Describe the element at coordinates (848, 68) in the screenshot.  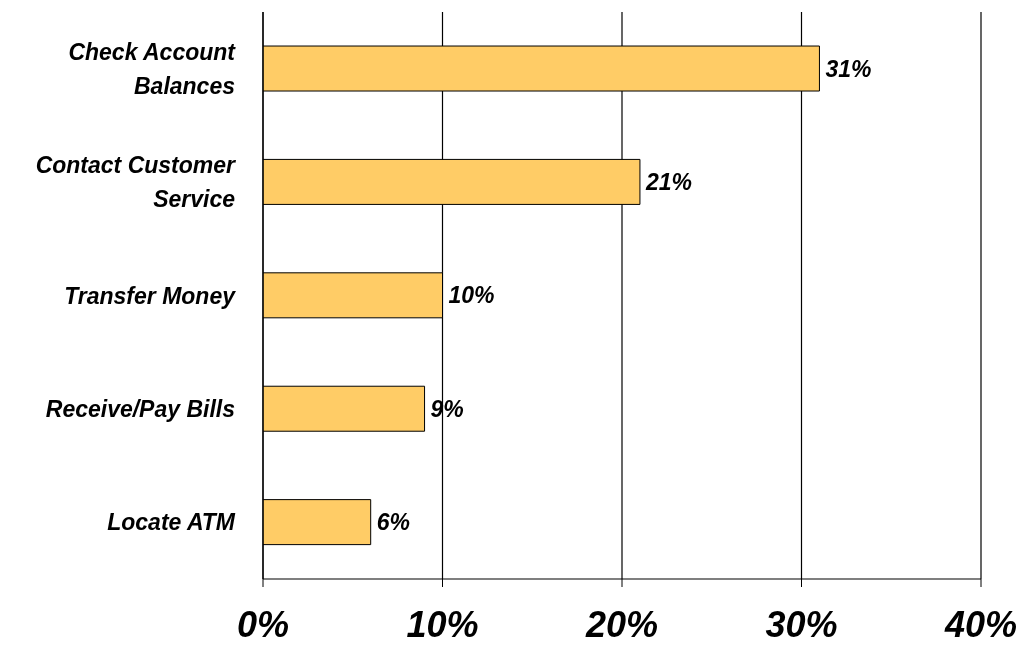
I see `data-label: 31%` at that location.